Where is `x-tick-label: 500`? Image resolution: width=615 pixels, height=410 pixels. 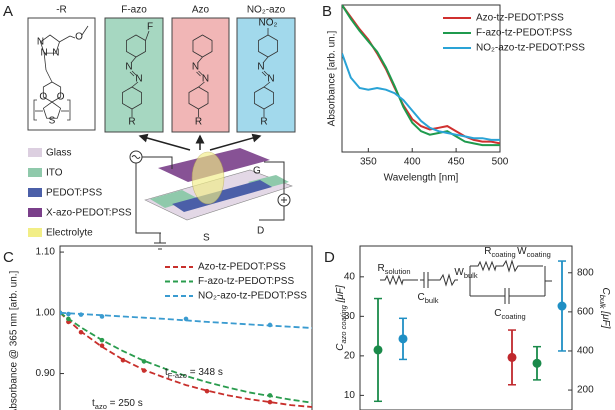 x-tick-label: 500 is located at coordinates (500, 162).